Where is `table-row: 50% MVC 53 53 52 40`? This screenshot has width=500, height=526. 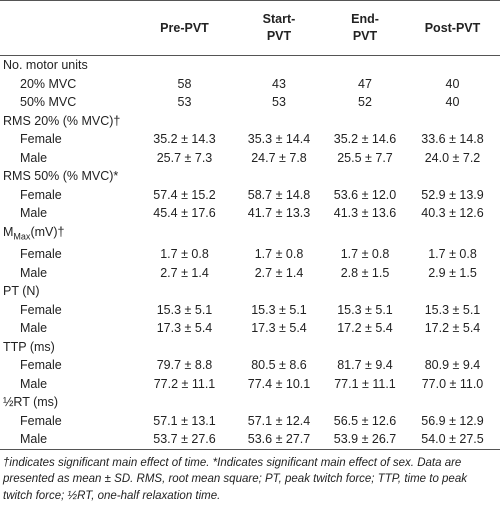 table-row: 50% MVC 53 53 52 40 is located at coordinates (250, 102).